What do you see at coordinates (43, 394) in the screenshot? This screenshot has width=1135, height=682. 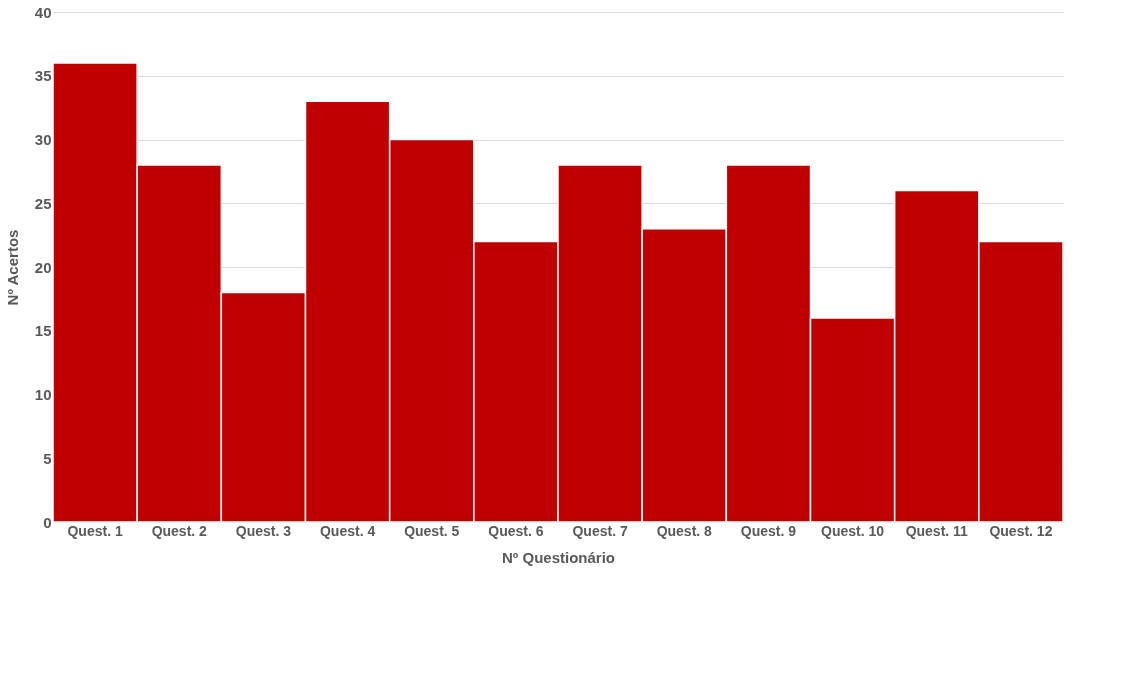 I see `y-tick-label: 10` at bounding box center [43, 394].